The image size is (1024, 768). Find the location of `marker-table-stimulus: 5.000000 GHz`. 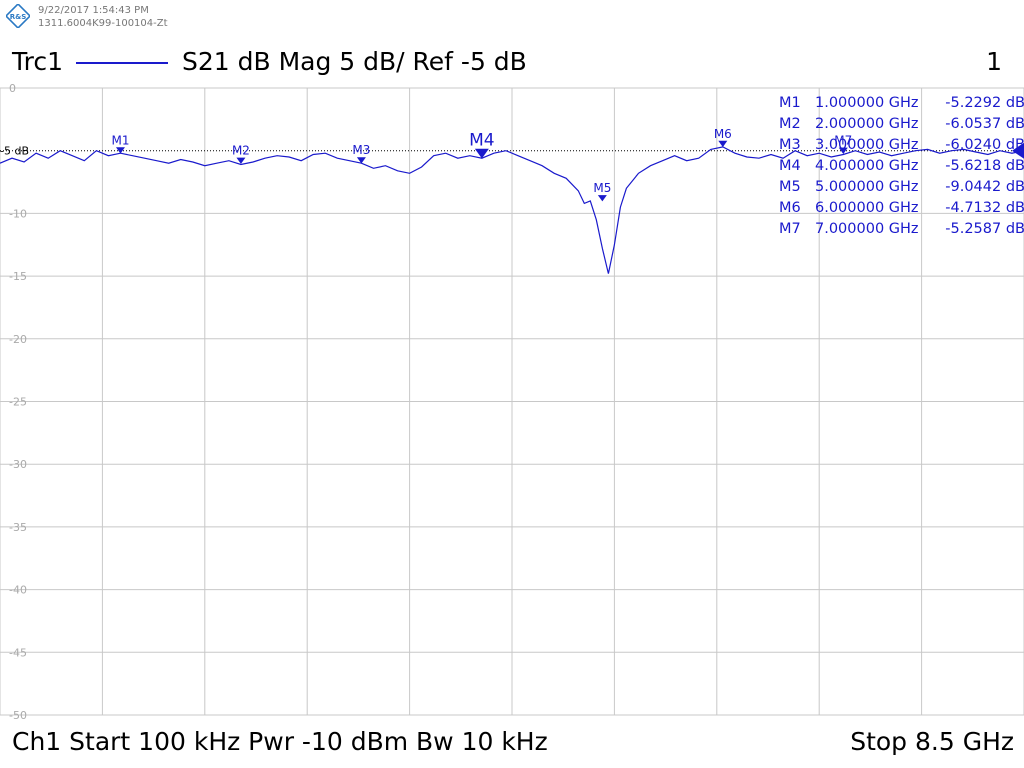

marker-table-stimulus: 5.000000 GHz is located at coordinates (867, 187).